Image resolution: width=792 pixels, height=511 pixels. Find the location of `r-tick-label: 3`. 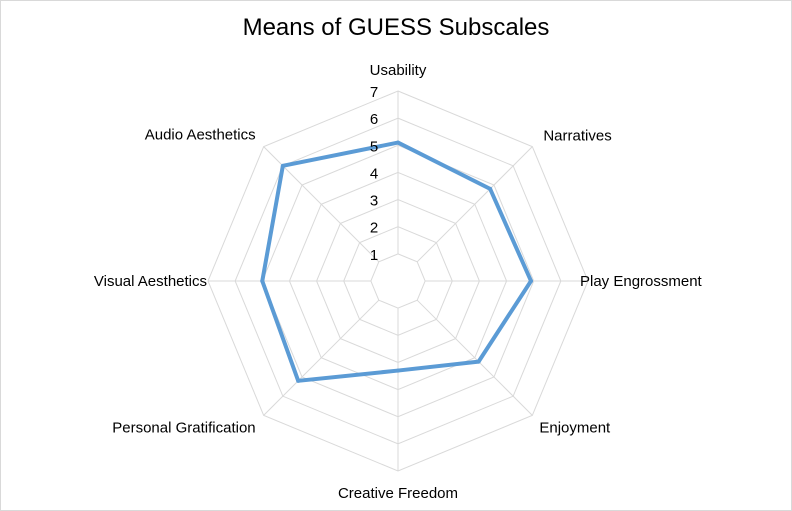

r-tick-label: 3 is located at coordinates (374, 201).